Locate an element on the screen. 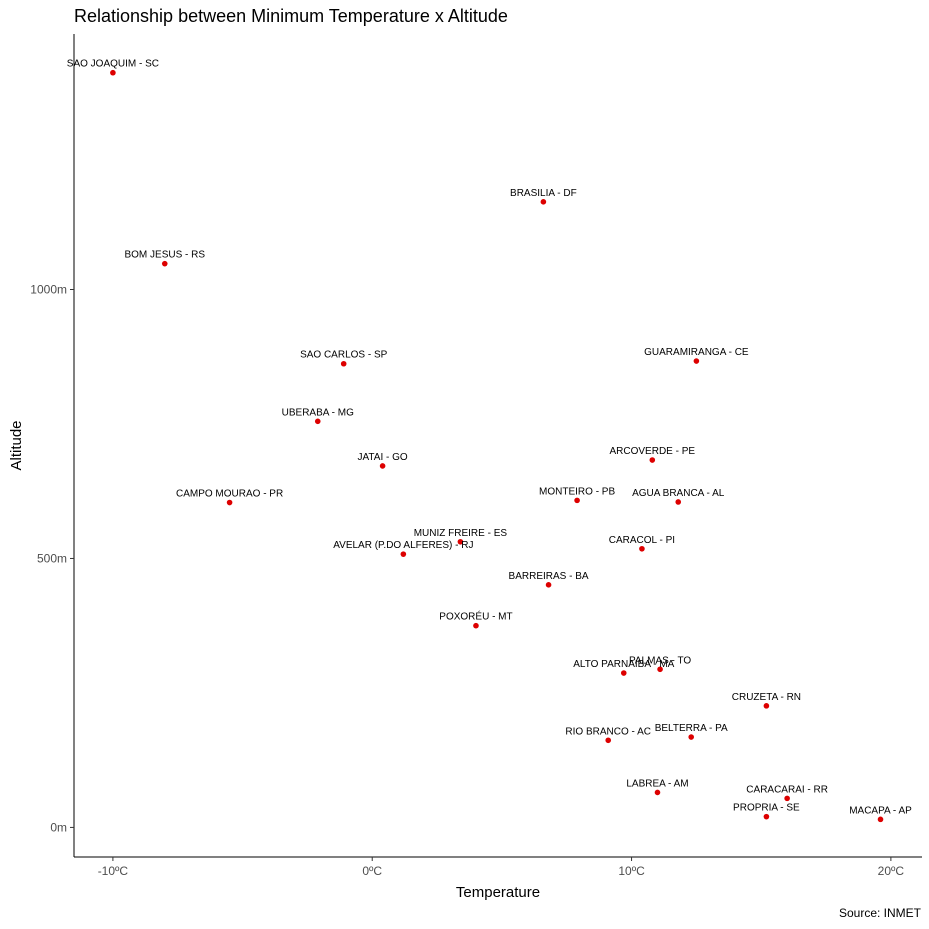 The image size is (929, 929). point-label: AVELAR (P.DO ALFERES) - RJ is located at coordinates (403, 545).